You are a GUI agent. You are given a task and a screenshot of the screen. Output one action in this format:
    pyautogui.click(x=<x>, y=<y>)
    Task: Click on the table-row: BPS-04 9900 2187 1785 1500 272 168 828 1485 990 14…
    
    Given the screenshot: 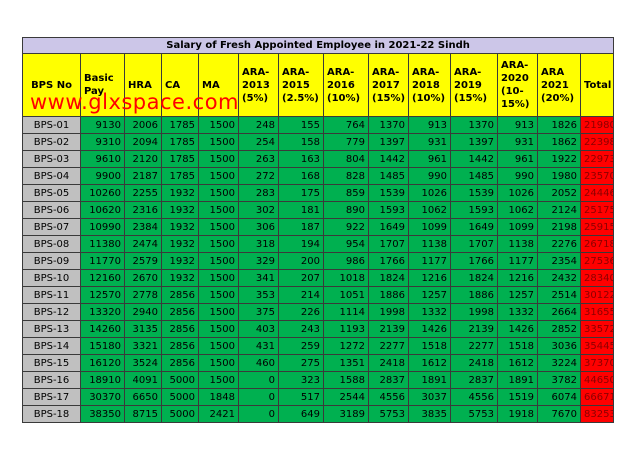 What is the action you would take?
    pyautogui.click(x=318, y=176)
    